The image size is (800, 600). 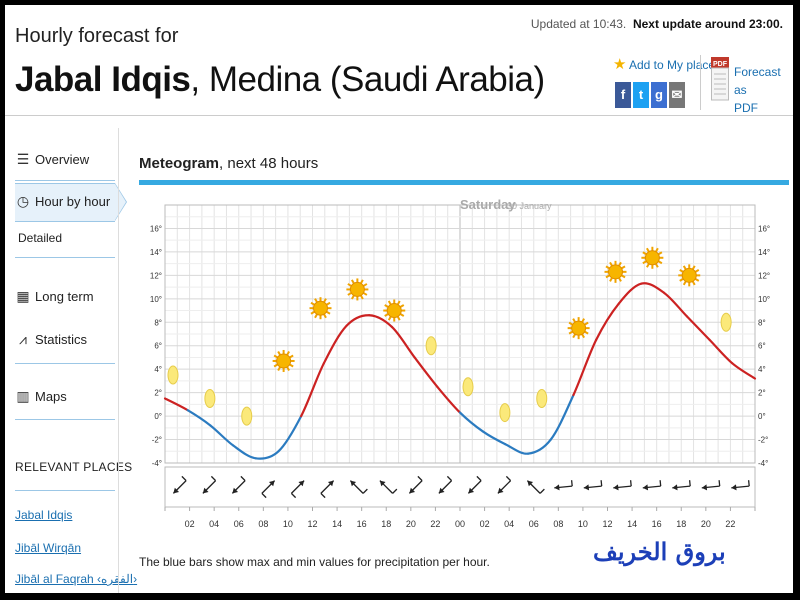 What do you see at coordinates (61, 339) in the screenshot?
I see `sidebar-item-label: Statistics` at bounding box center [61, 339].